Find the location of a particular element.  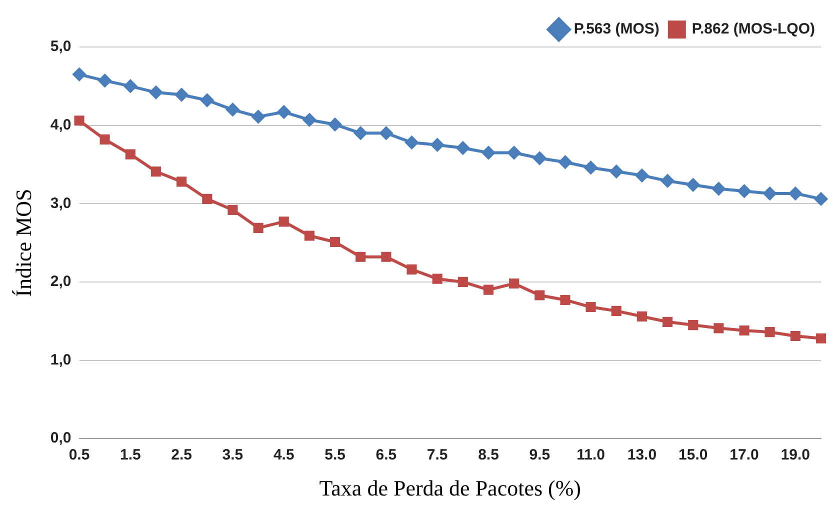

x-tick-label: 17.0 is located at coordinates (744, 455).